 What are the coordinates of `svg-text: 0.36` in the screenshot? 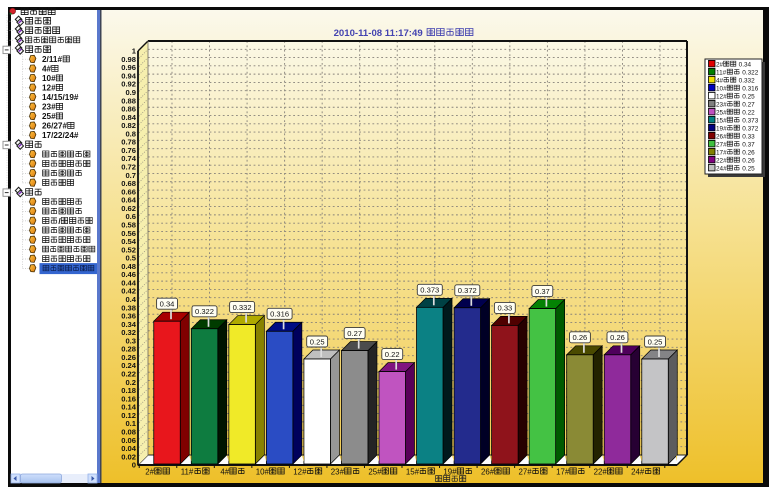 It's located at (128, 316).